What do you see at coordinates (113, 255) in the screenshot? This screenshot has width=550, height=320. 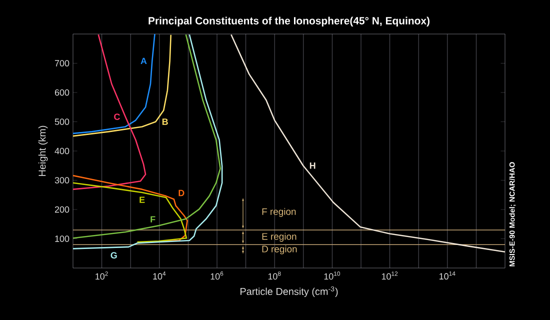 I see `series-label: G` at bounding box center [113, 255].